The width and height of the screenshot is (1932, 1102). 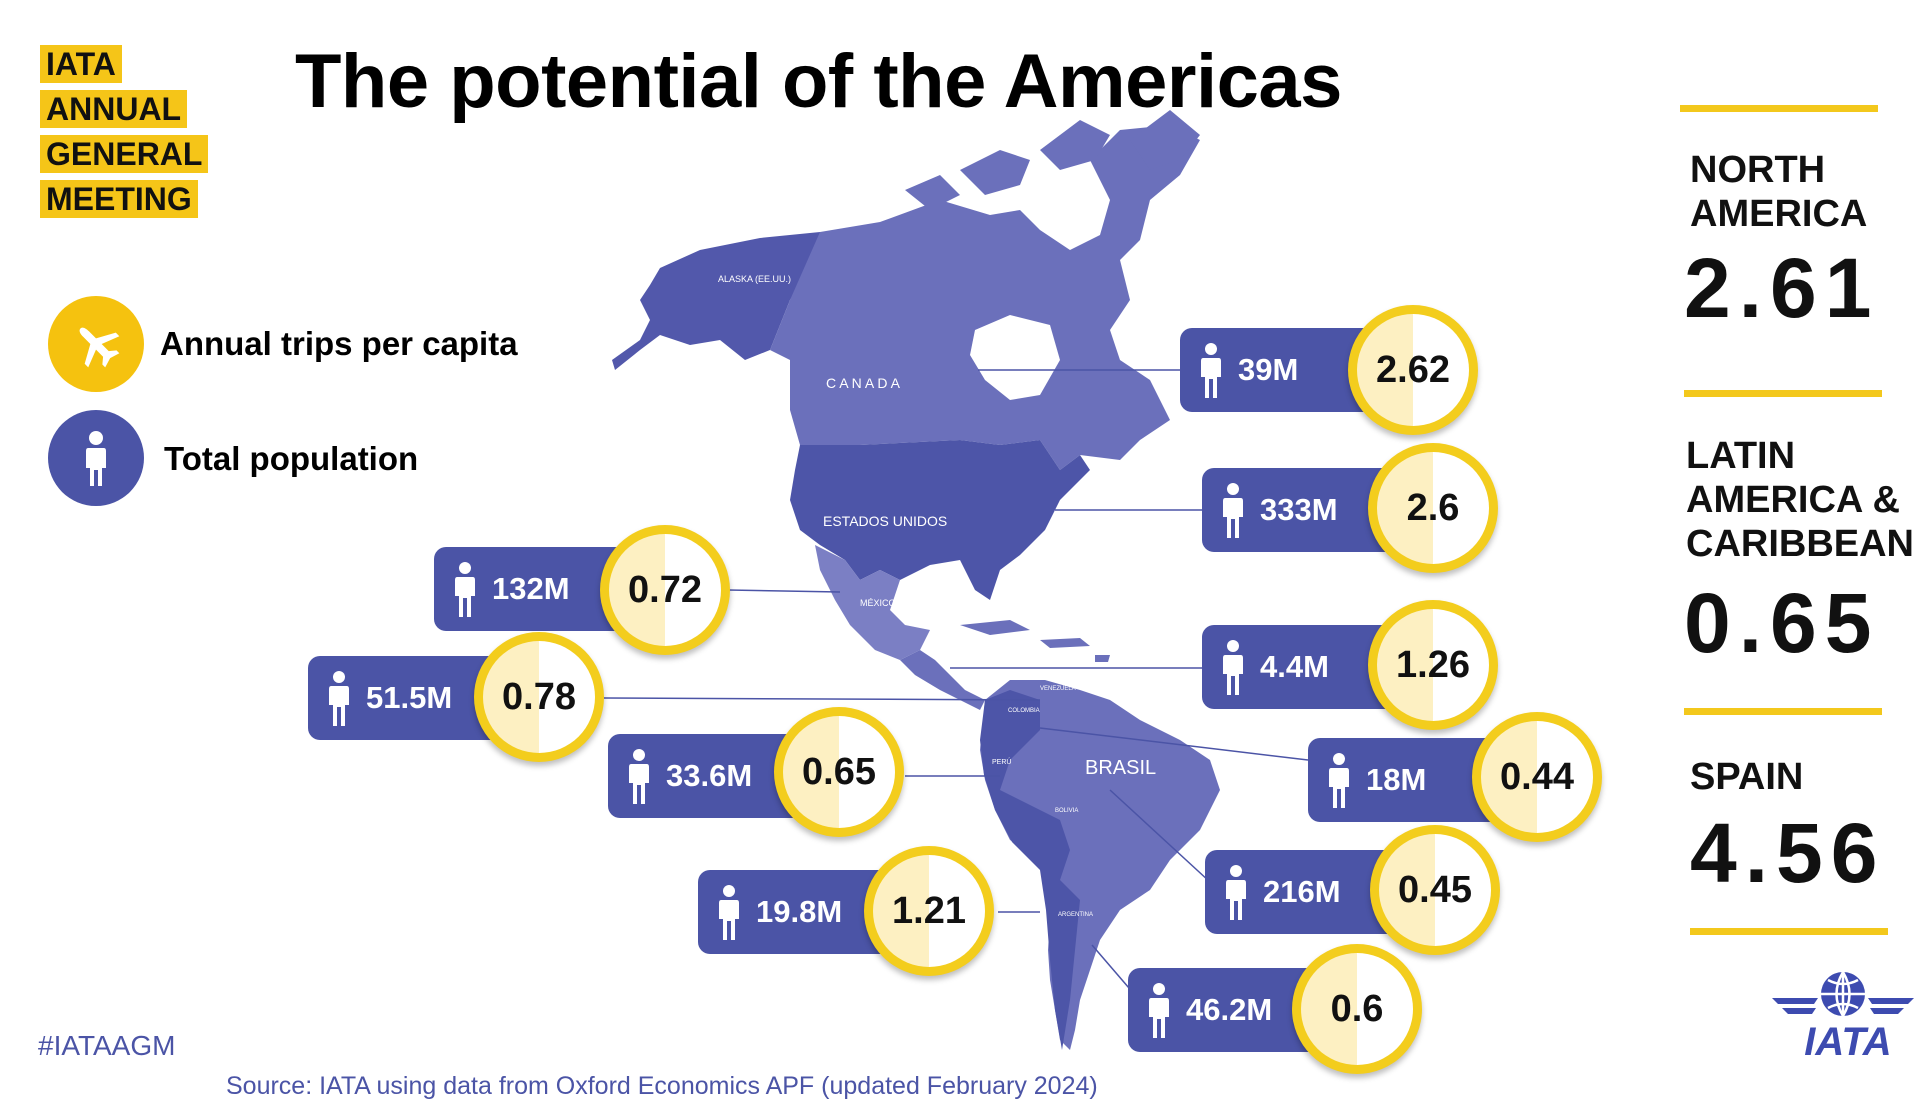 I want to click on map-label-canada: C A N A D A, so click(x=863, y=383).